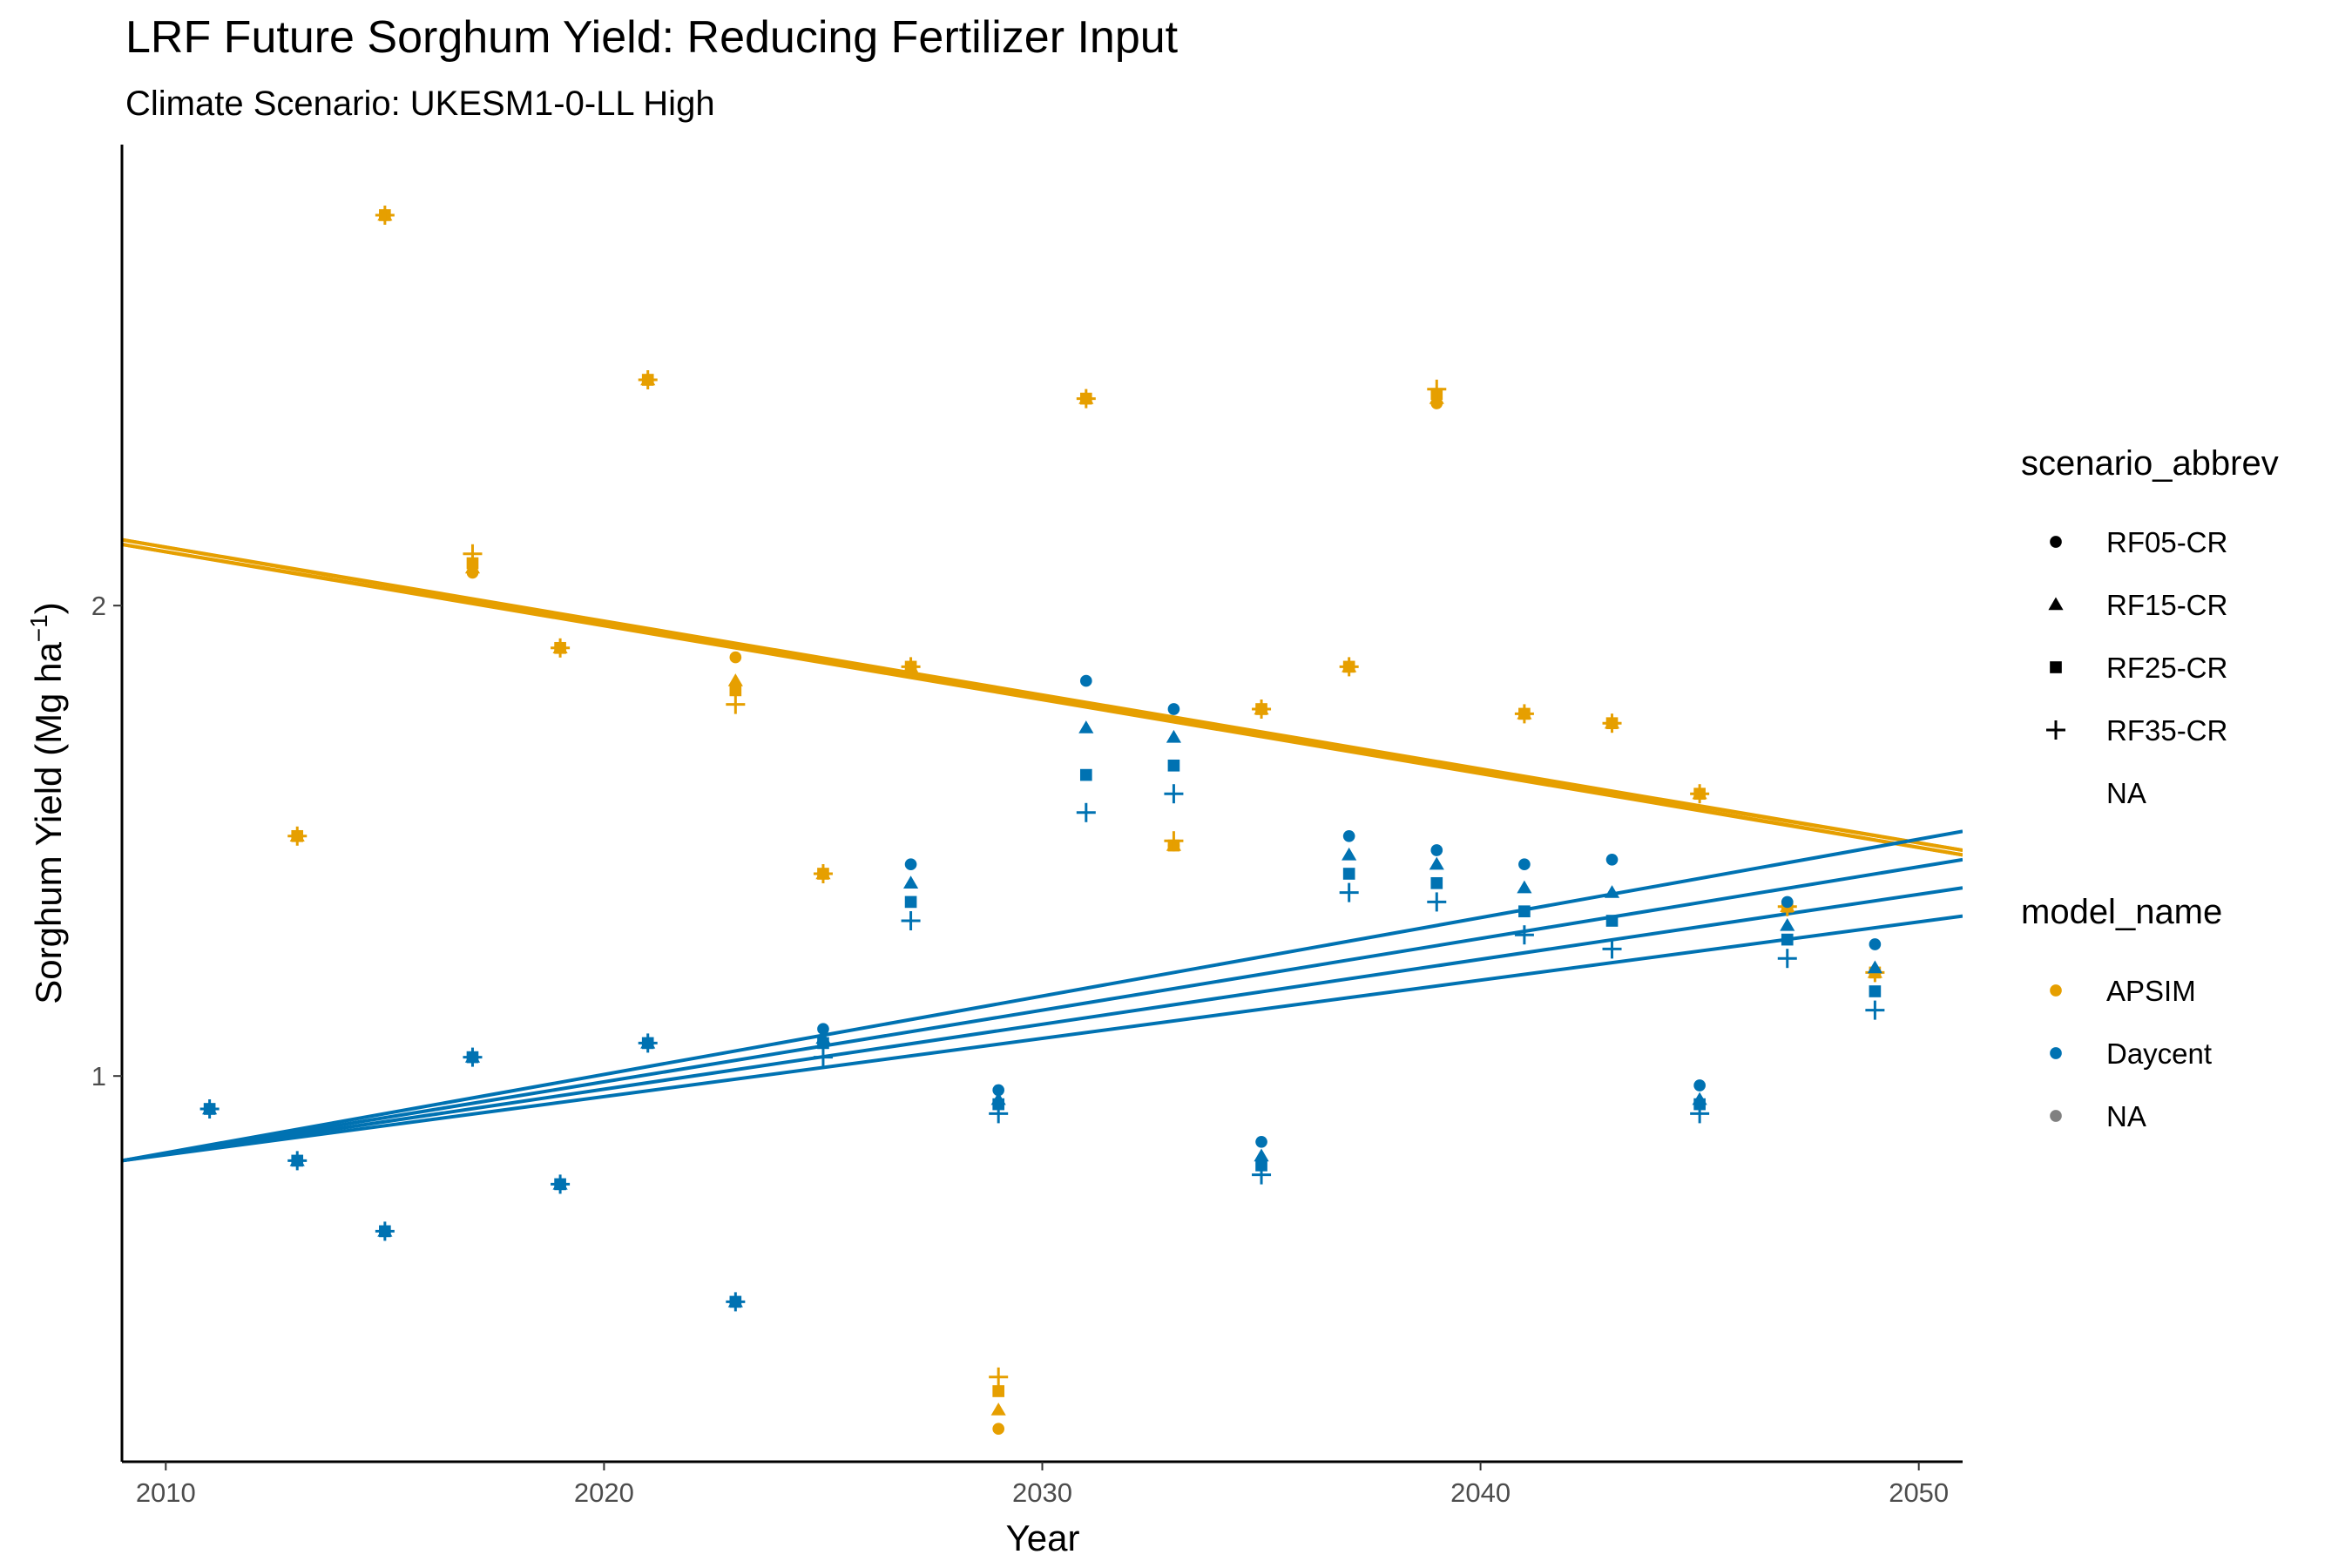 This screenshot has width=2352, height=1568. What do you see at coordinates (1875, 1010) in the screenshot?
I see `data-point-daycent-rf35-cr-2049` at bounding box center [1875, 1010].